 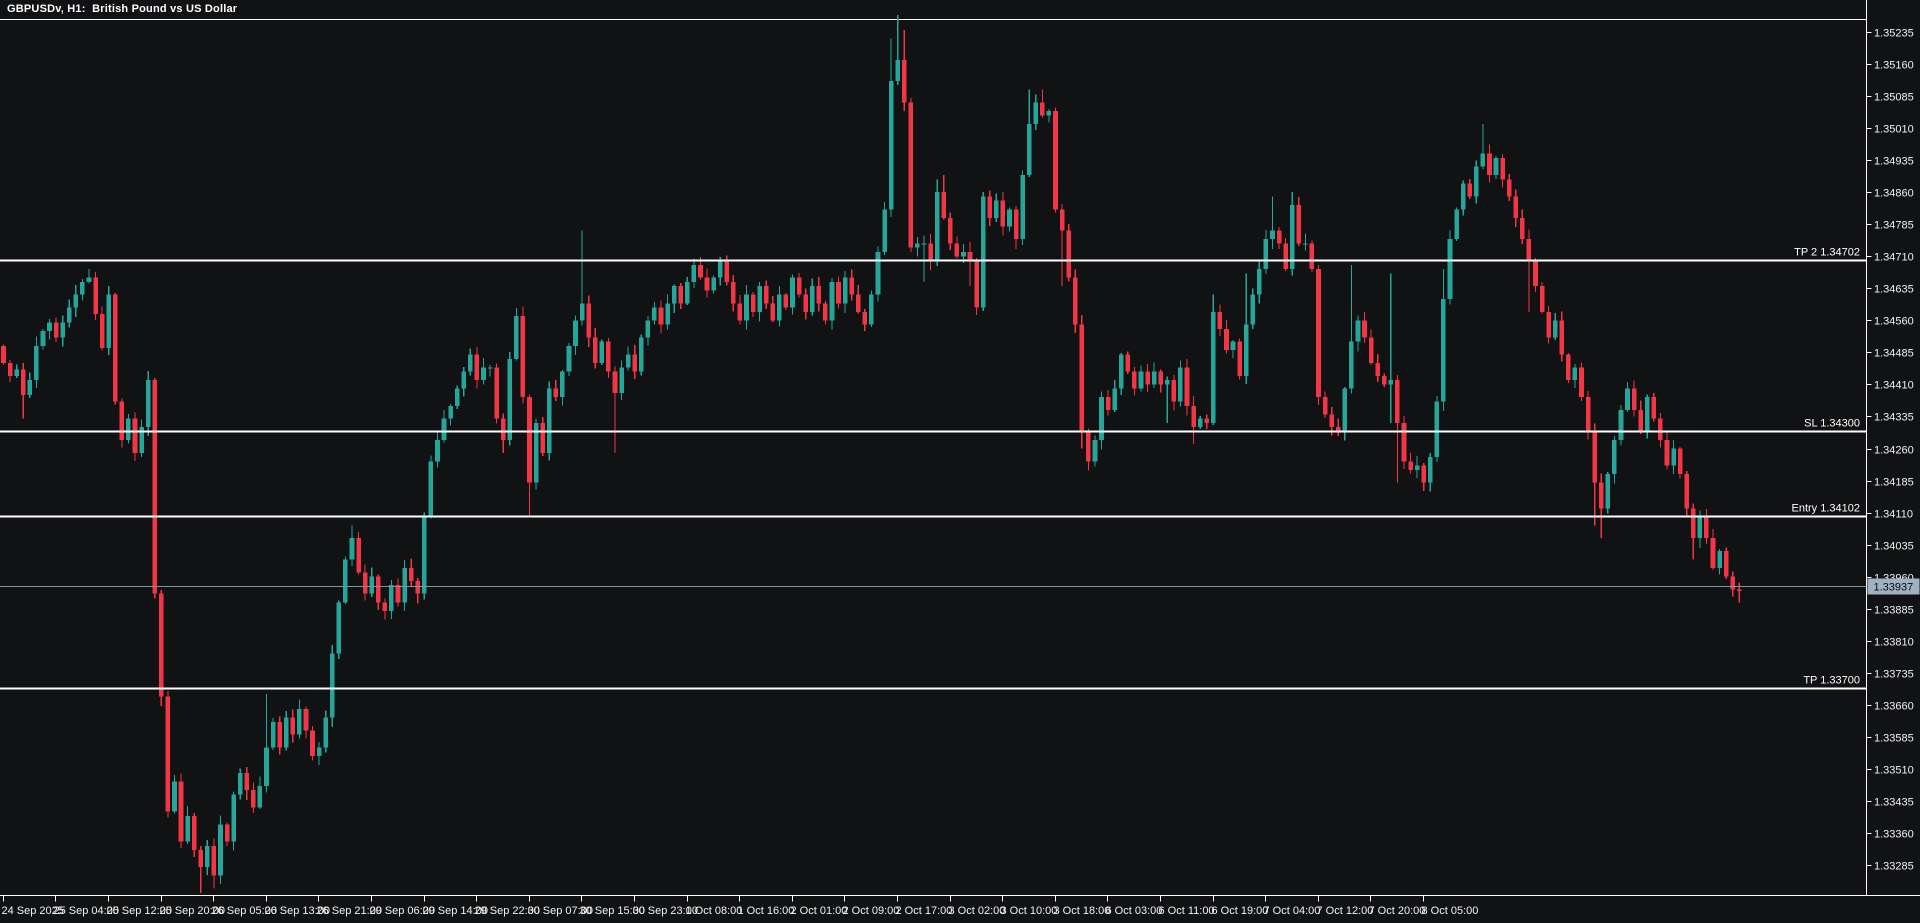 I want to click on level-label-tp-2: TP 2 1.34702, so click(x=1827, y=253).